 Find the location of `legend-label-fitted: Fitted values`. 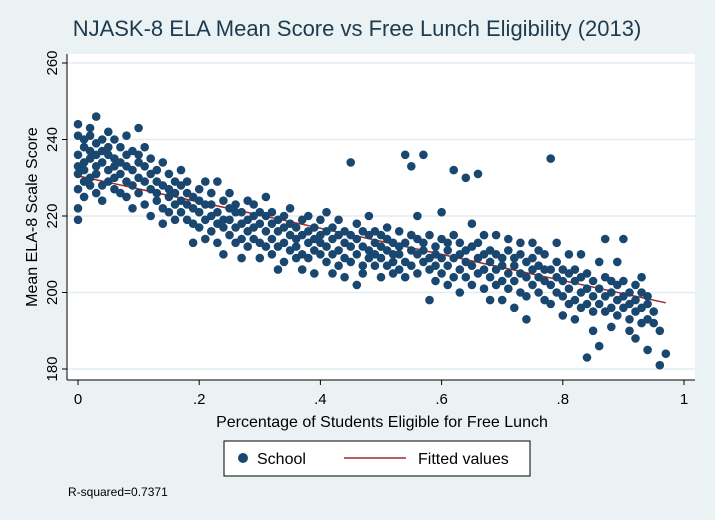

legend-label-fitted: Fitted values is located at coordinates (463, 459).